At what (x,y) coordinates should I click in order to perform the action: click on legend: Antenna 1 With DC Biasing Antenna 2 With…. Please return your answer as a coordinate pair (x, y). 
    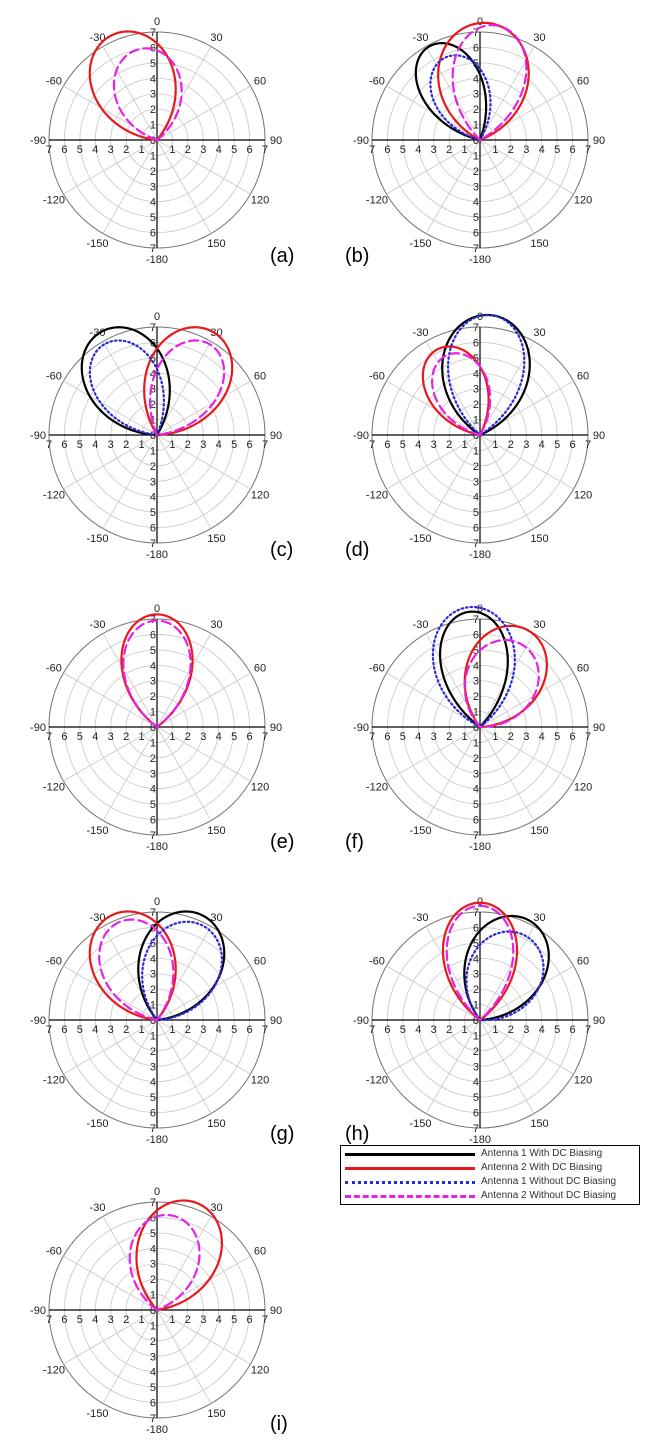
    Looking at the image, I should click on (490, 1175).